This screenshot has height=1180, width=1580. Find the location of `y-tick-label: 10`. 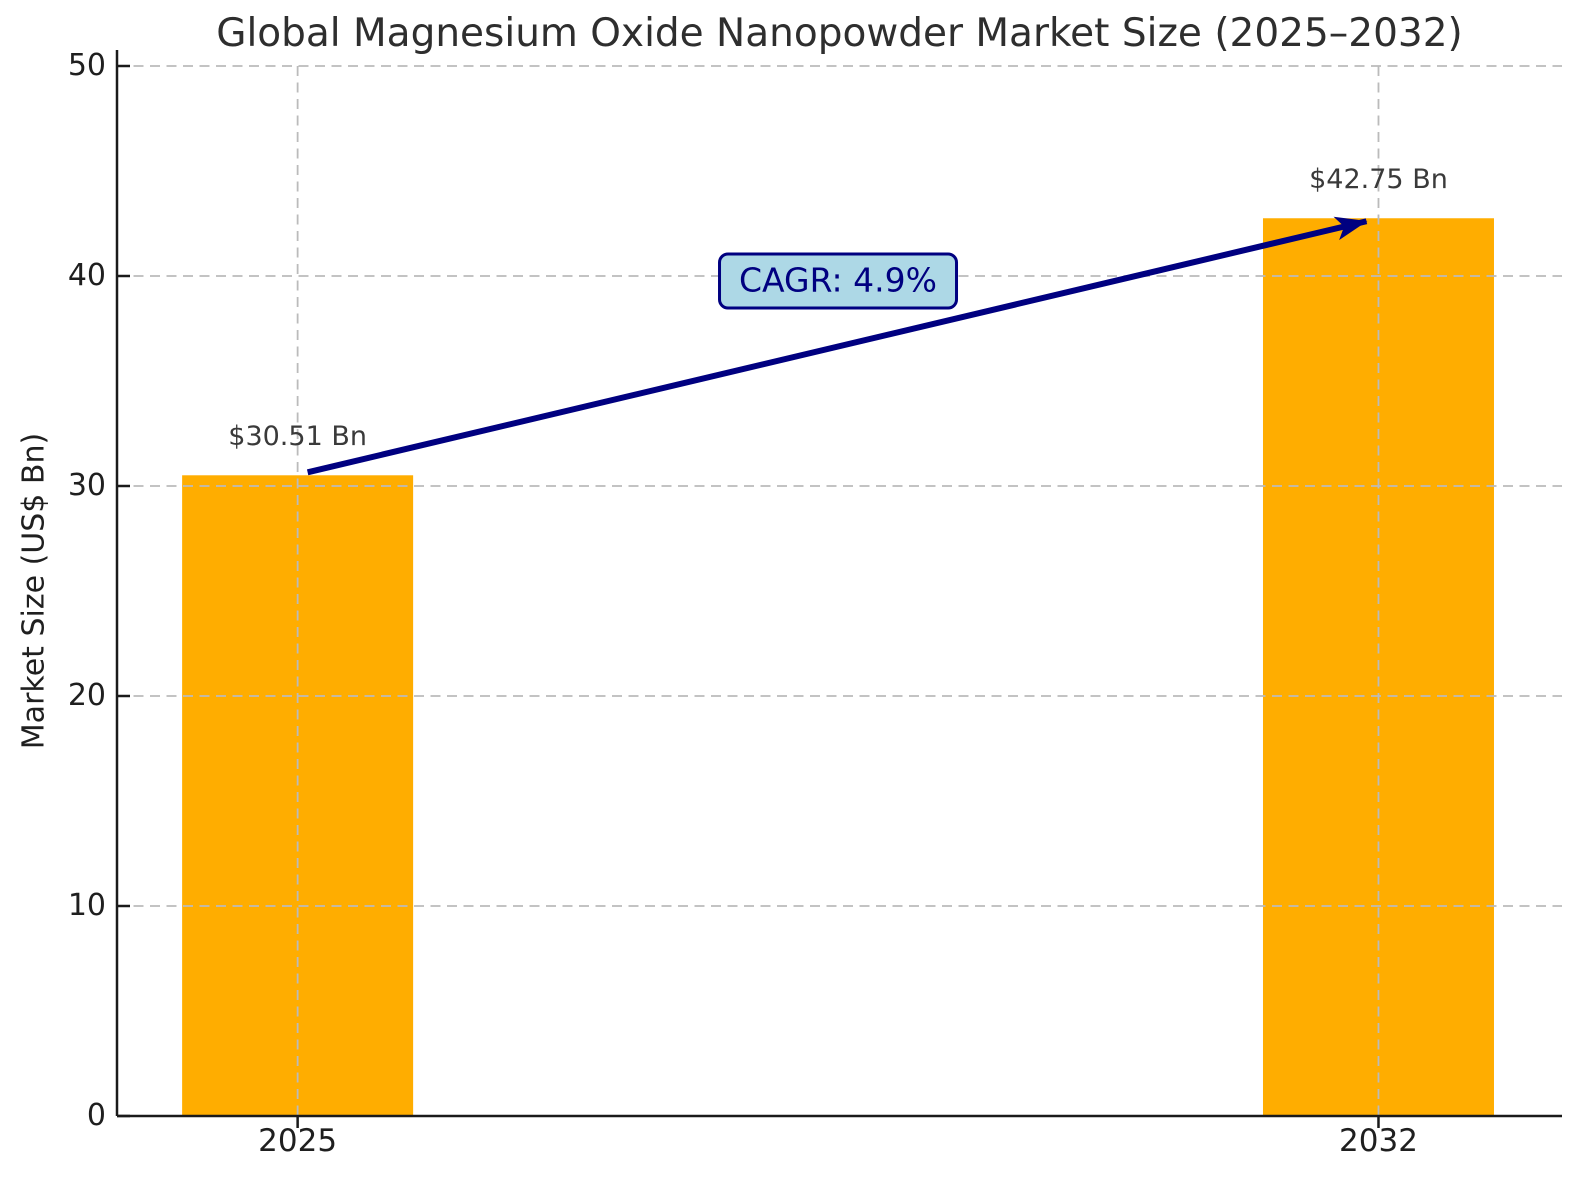

y-tick-label: 10 is located at coordinates (86, 905).